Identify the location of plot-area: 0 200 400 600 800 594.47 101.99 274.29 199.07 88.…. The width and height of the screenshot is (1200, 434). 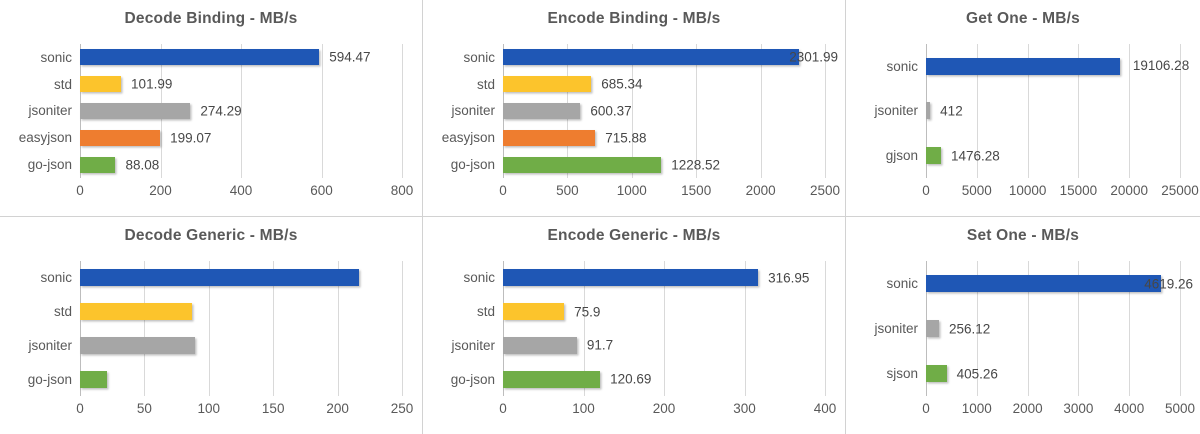
(244, 121).